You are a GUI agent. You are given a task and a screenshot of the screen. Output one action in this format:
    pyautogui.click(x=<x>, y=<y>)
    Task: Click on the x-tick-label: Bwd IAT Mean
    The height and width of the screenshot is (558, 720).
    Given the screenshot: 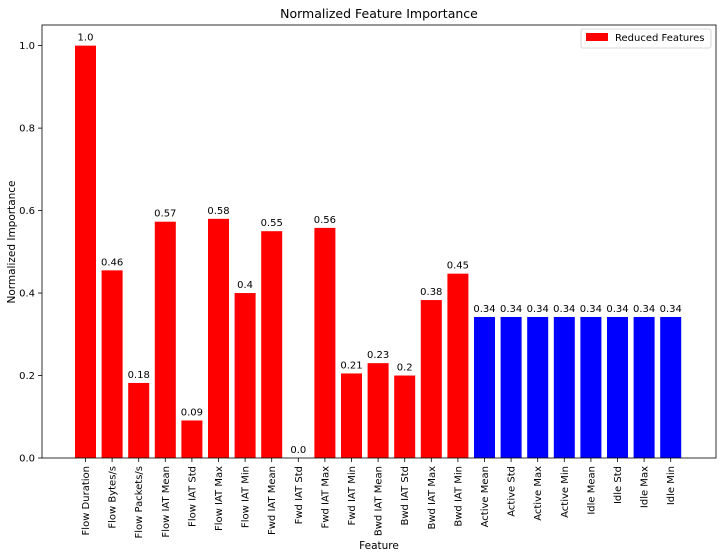 What is the action you would take?
    pyautogui.click(x=379, y=501)
    